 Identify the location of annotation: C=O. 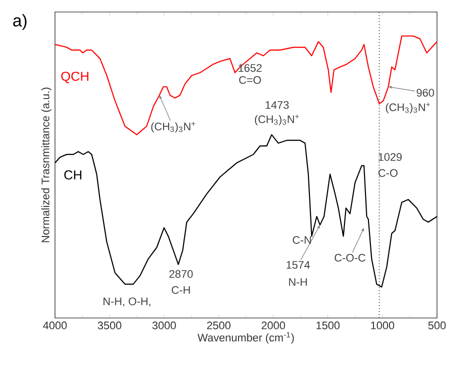
(250, 80).